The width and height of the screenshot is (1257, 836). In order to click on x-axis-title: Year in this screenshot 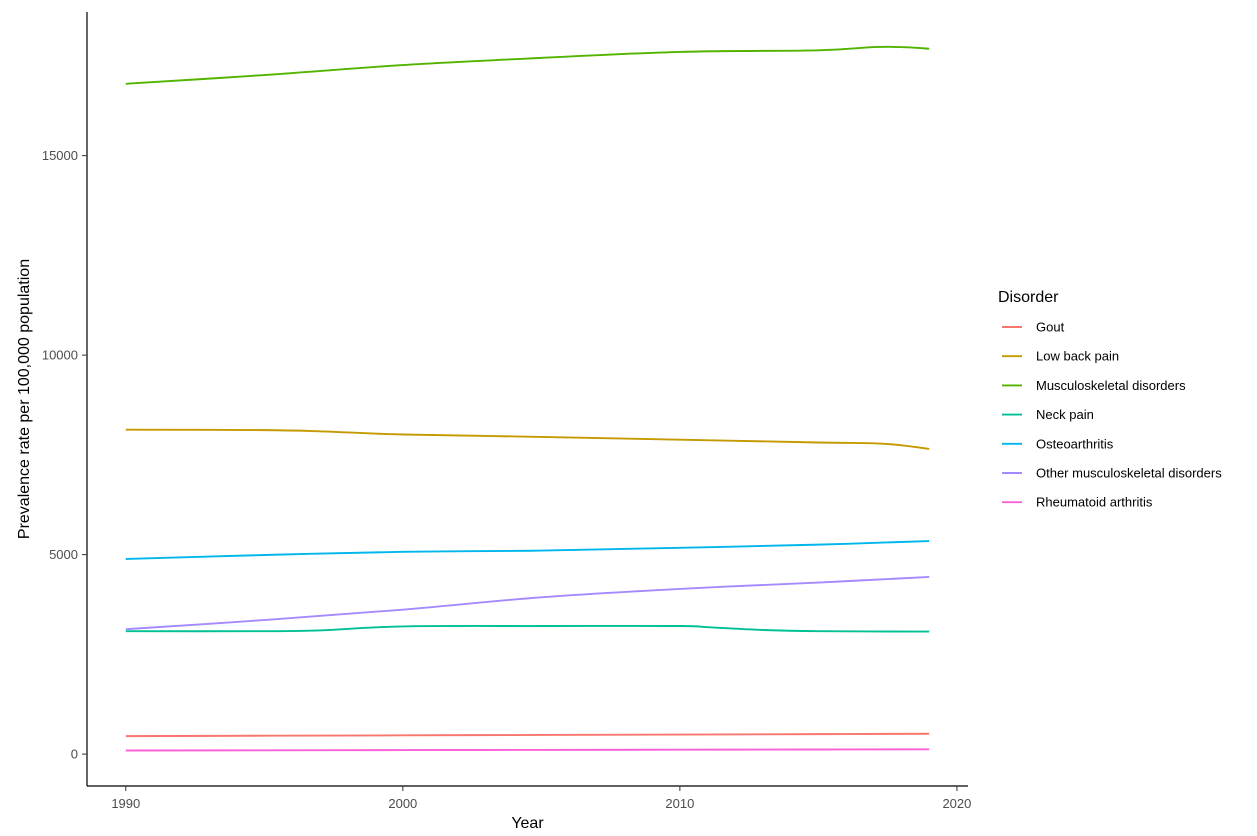, I will do `click(527, 823)`.